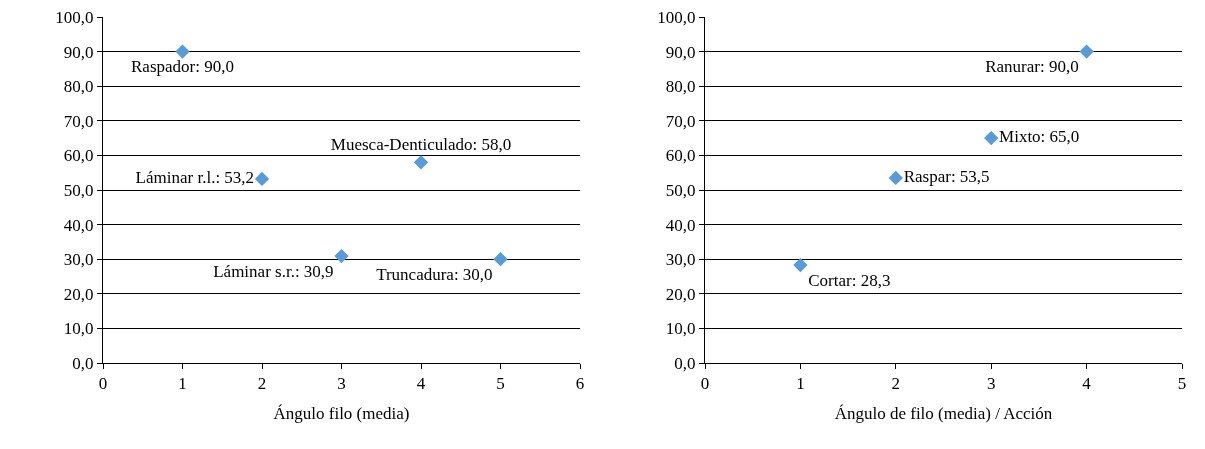  Describe the element at coordinates (341, 413) in the screenshot. I see `x-axis-title: Ángulo filo (media)` at that location.